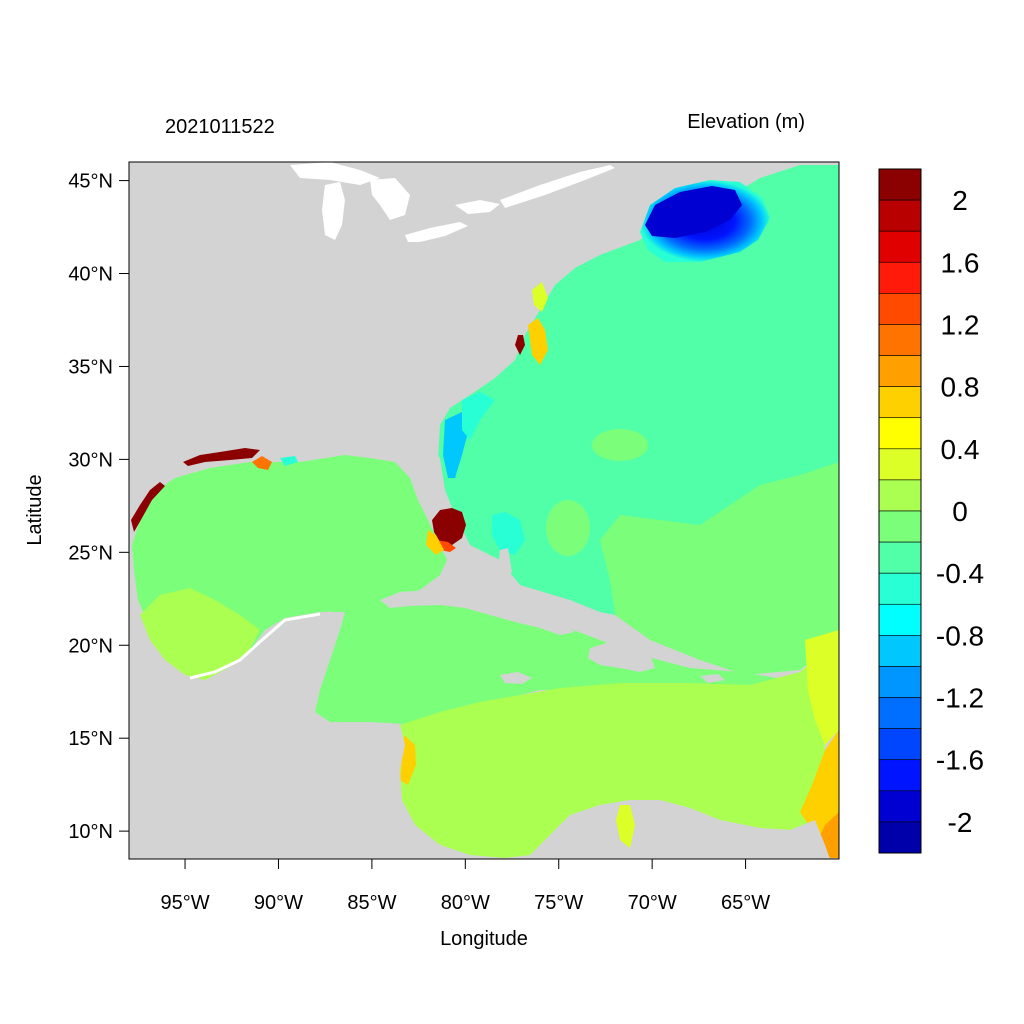  What do you see at coordinates (557, 186) in the screenshot?
I see `st-lawrence` at bounding box center [557, 186].